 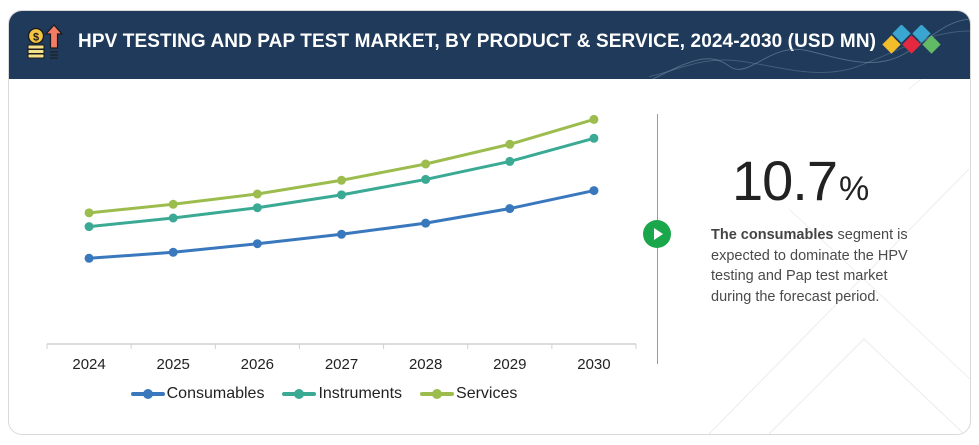 I want to click on play-circle-icon, so click(x=657, y=234).